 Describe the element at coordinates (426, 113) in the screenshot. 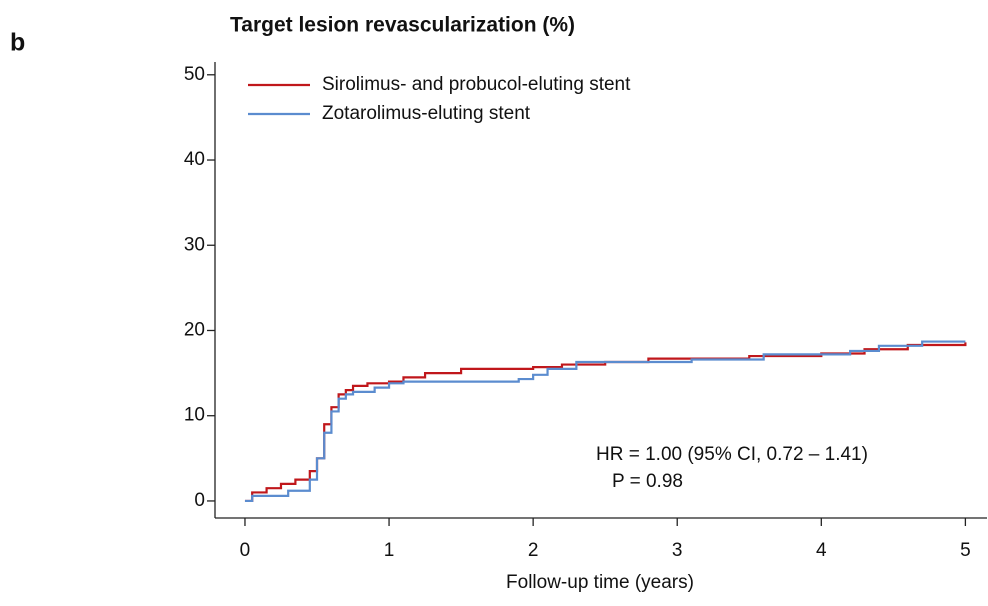

I see `legend-label: Zotarolimus-eluting stent` at that location.